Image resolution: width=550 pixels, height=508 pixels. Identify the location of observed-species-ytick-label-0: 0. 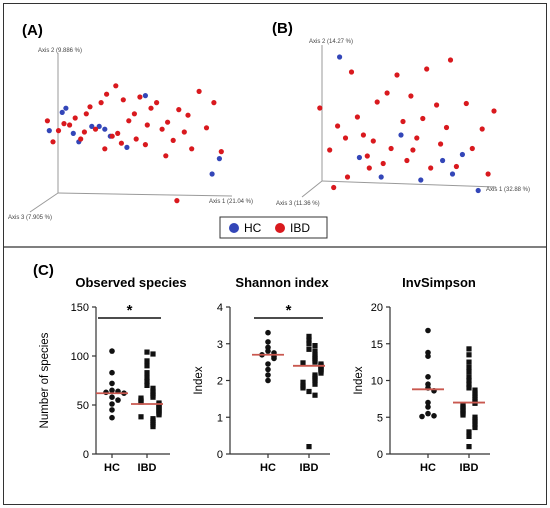
(86, 455).